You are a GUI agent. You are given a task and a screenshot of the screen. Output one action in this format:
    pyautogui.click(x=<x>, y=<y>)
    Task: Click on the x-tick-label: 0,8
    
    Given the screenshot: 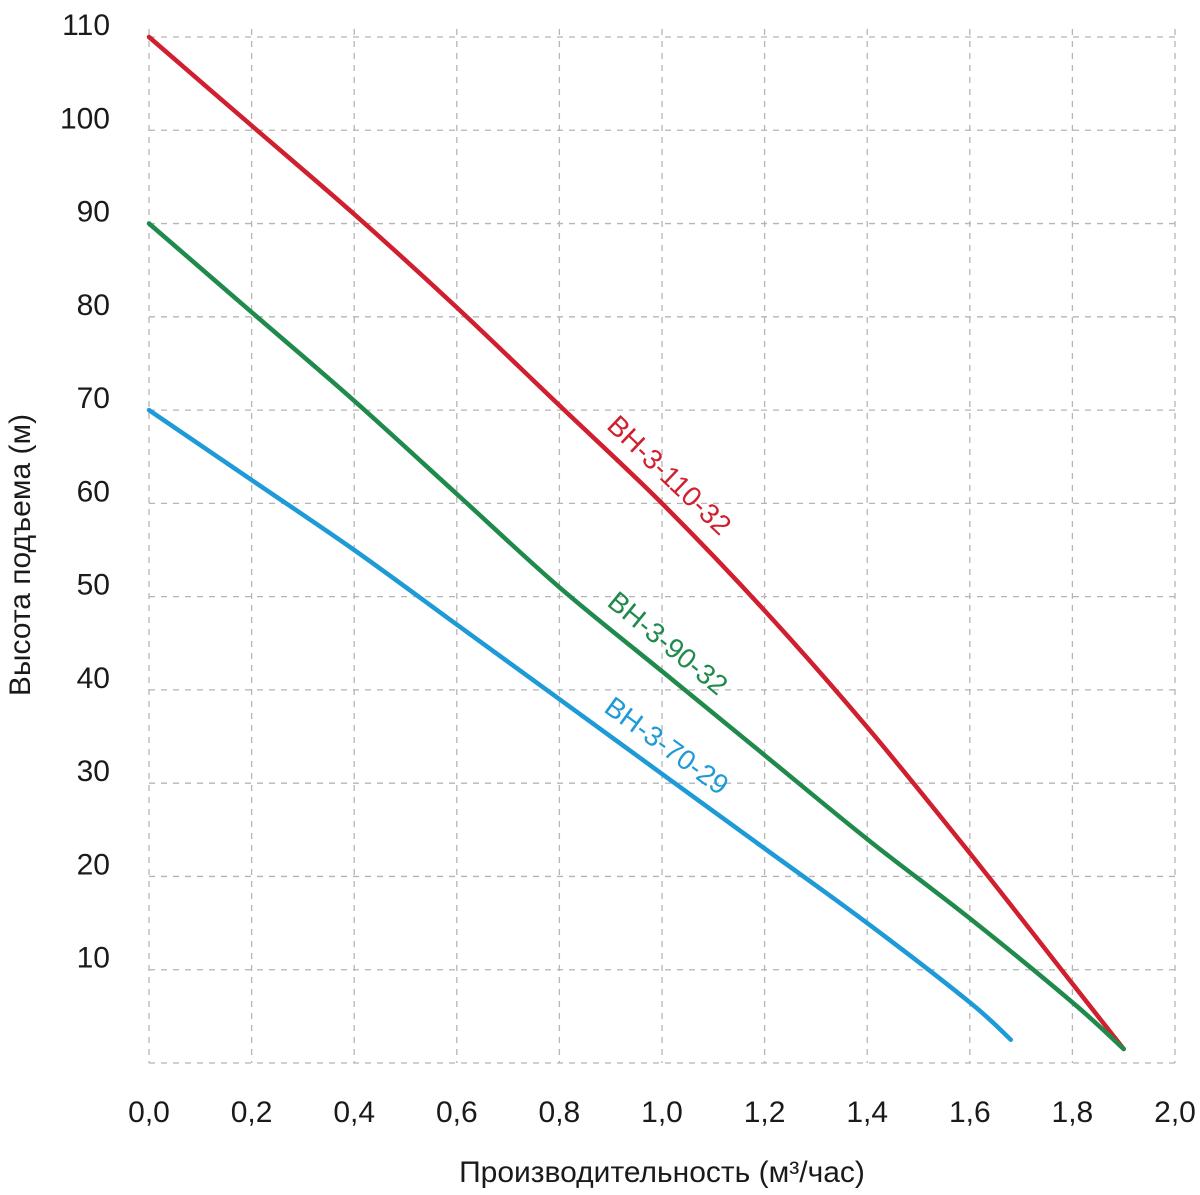 What is the action you would take?
    pyautogui.click(x=560, y=1112)
    